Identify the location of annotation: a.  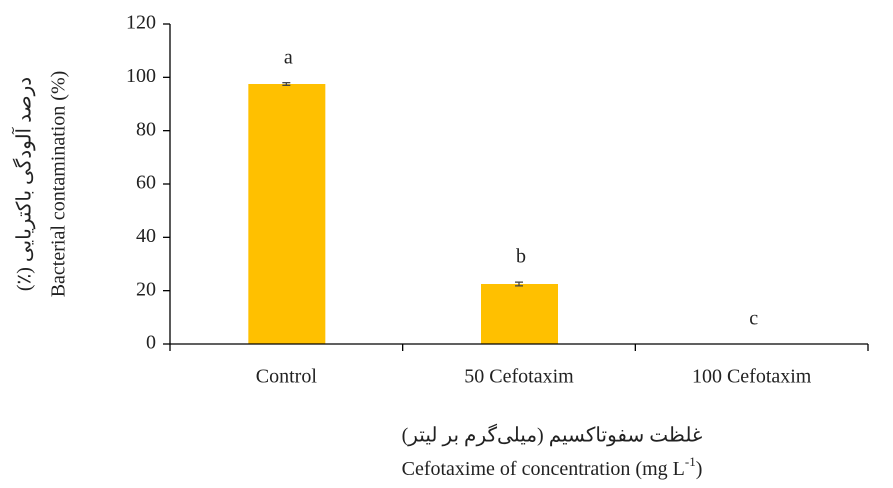
(288, 57).